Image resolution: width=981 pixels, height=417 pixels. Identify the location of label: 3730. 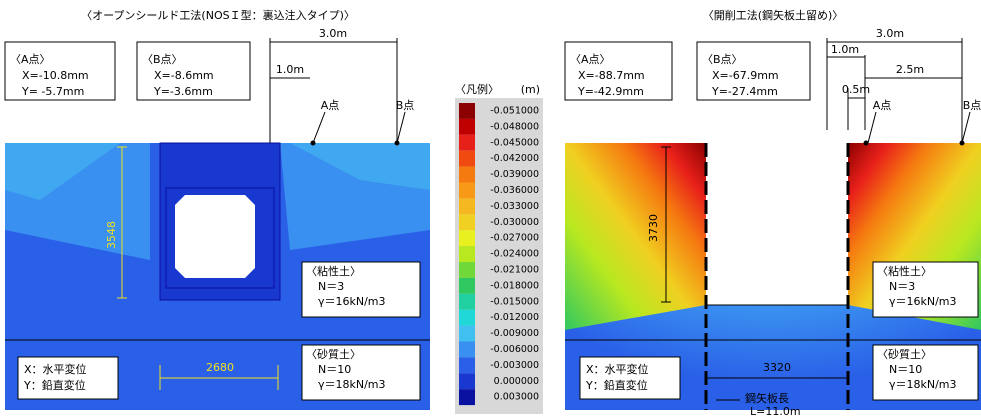
(653, 228).